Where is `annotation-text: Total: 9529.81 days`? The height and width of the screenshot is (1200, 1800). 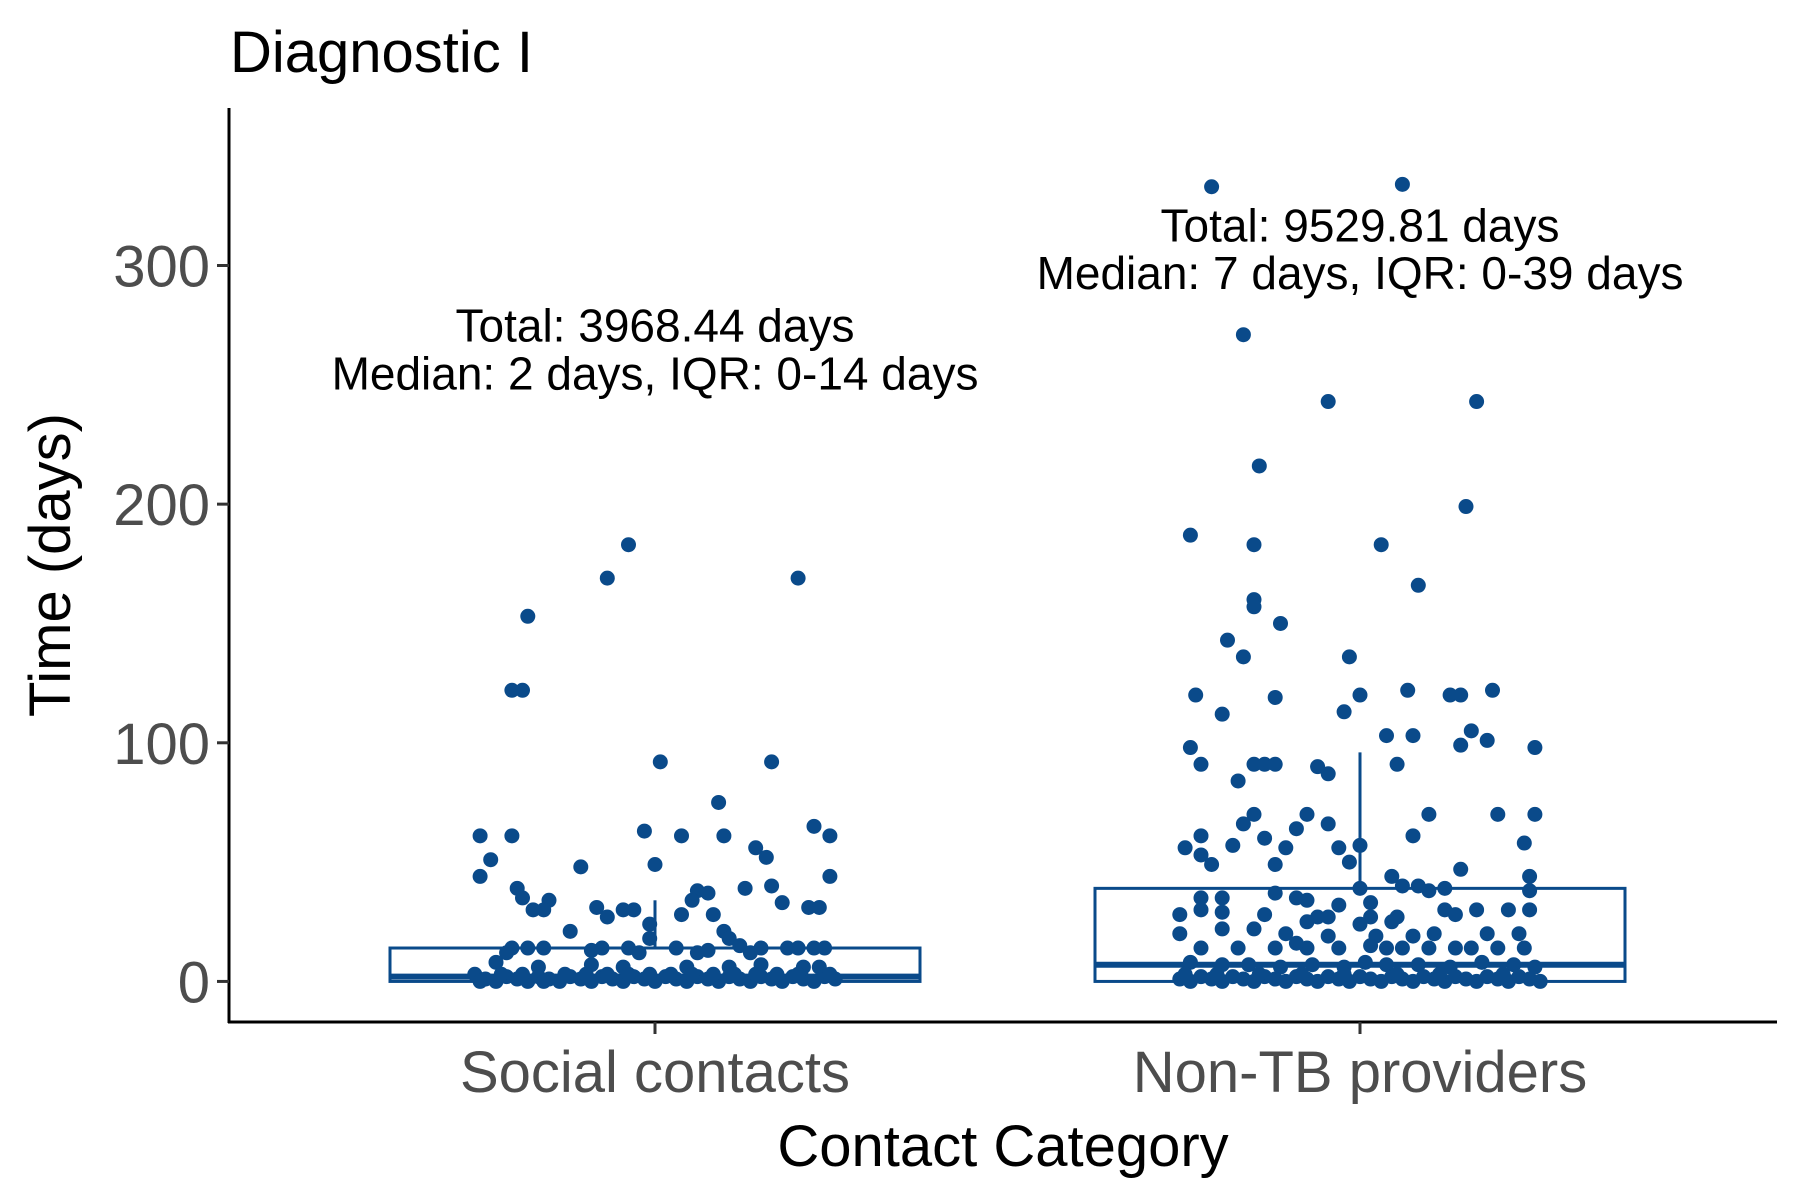
annotation-text: Total: 9529.81 days is located at coordinates (1360, 225).